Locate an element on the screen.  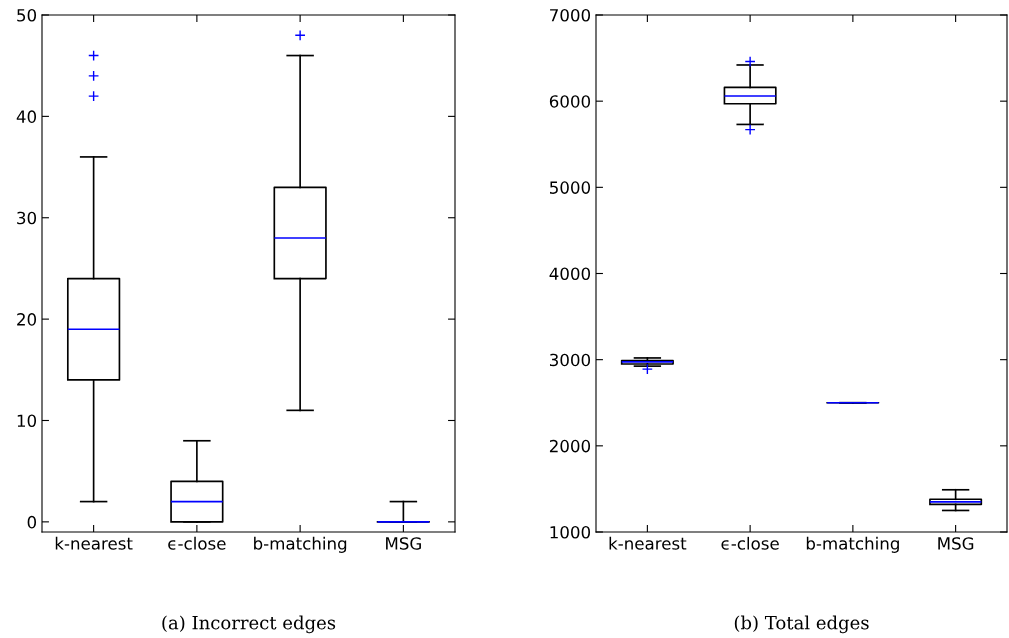
y-tick-label: 5000 is located at coordinates (570, 187).